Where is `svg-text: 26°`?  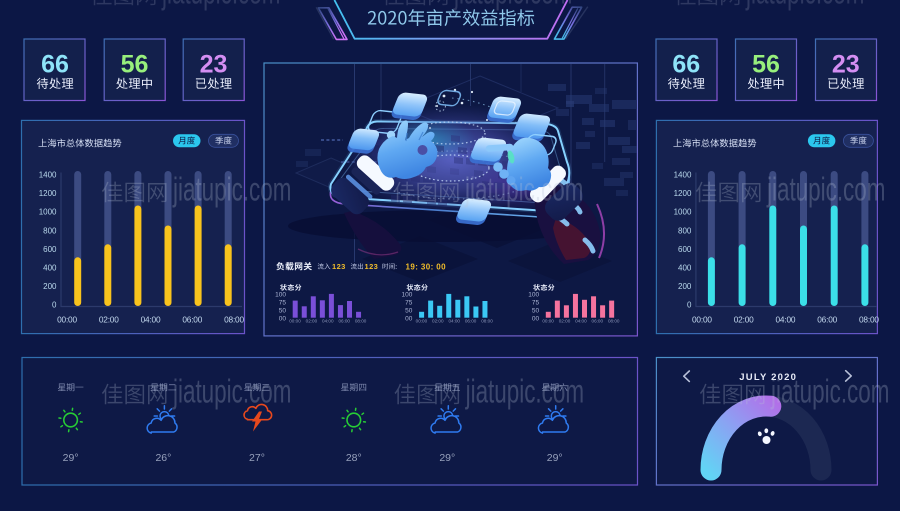 svg-text: 26° is located at coordinates (163, 458).